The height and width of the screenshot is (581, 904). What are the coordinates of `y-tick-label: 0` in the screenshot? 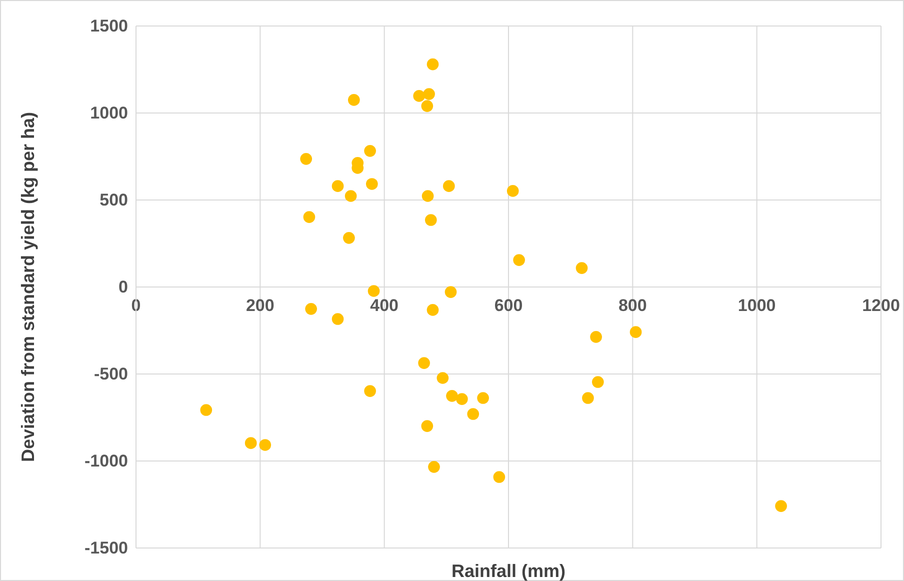 It's located at (123, 286).